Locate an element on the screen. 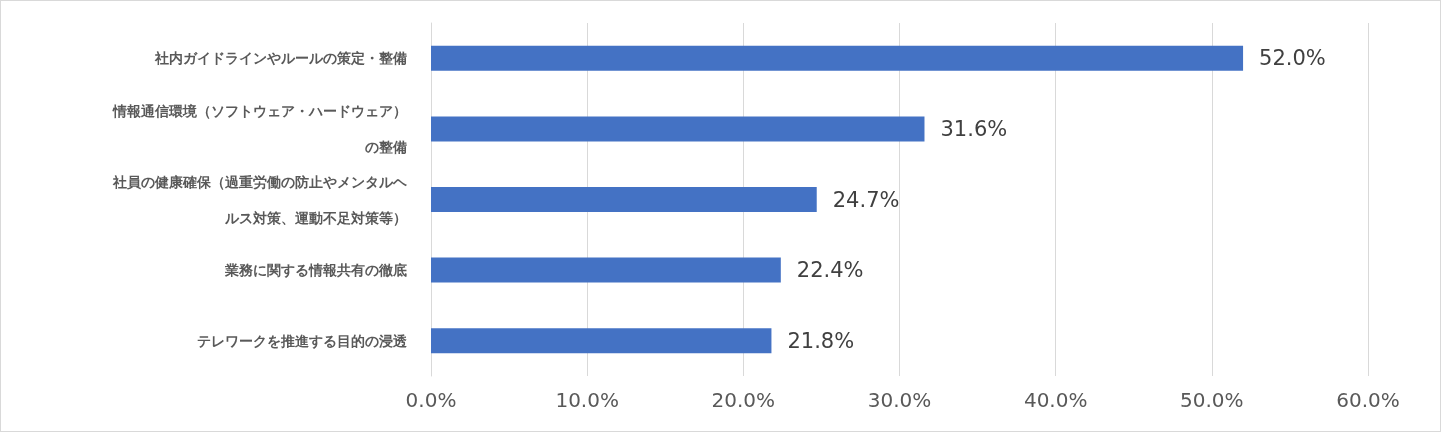  data-label: 21.8% is located at coordinates (821, 340).